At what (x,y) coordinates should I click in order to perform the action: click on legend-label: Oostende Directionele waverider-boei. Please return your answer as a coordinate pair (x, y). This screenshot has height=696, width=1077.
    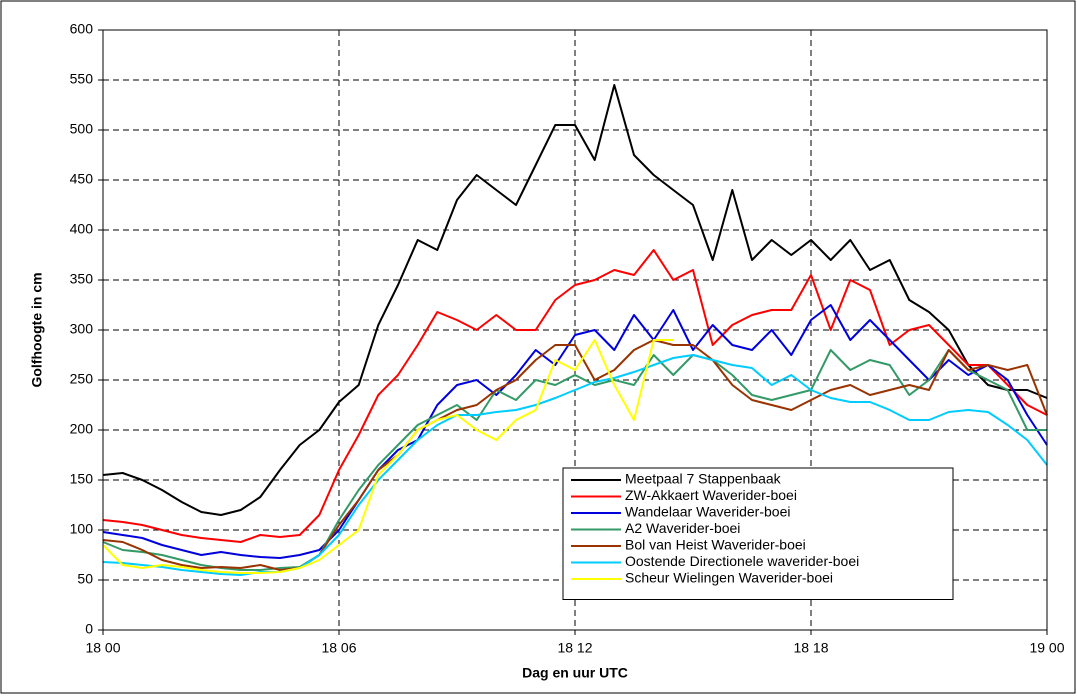
    Looking at the image, I should click on (742, 561).